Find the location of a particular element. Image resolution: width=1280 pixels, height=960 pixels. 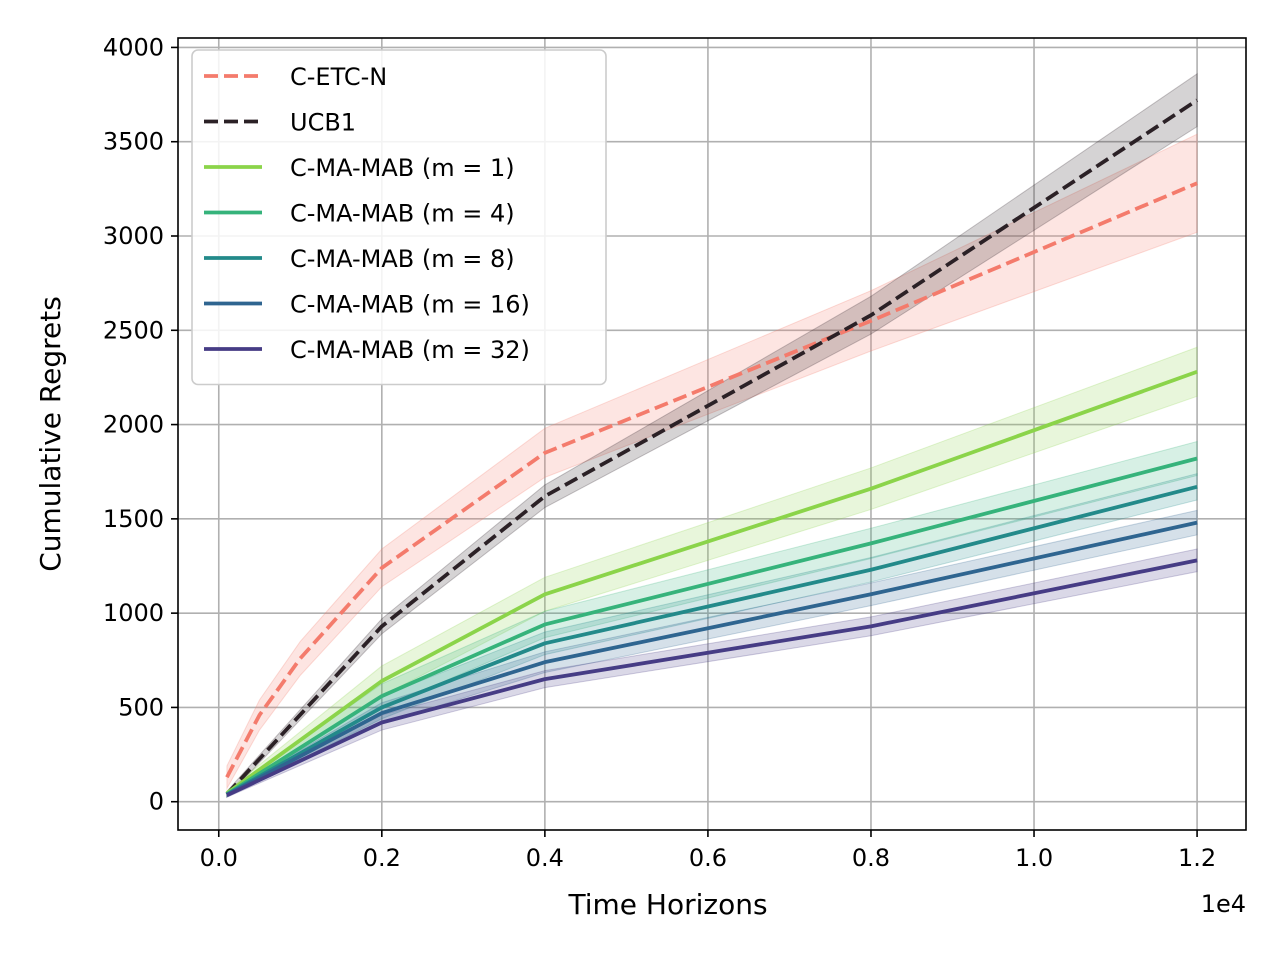

x-tick-label: 0.2 is located at coordinates (382, 858).